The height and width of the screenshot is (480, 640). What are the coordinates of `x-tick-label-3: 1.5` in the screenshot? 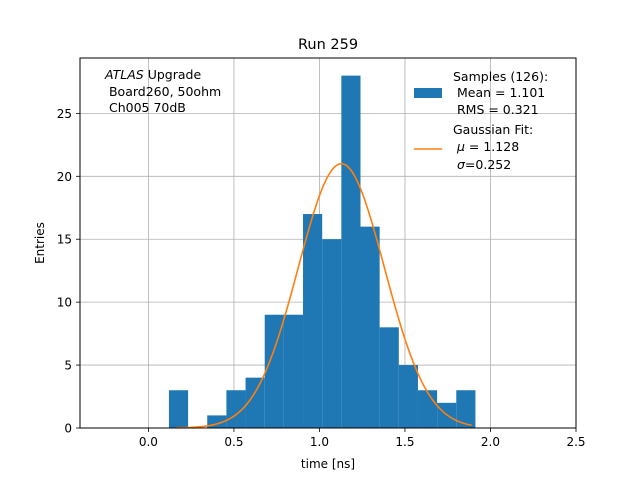 It's located at (404, 442).